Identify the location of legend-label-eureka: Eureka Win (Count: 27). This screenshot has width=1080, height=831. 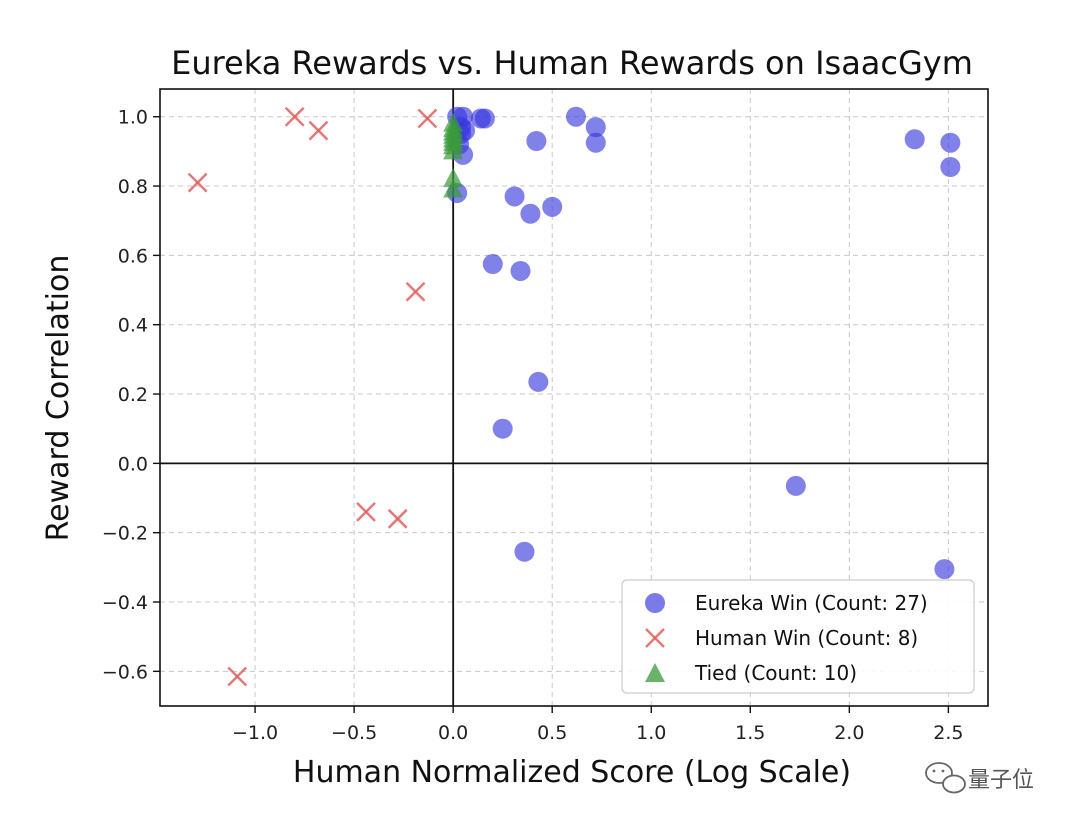
(811, 603).